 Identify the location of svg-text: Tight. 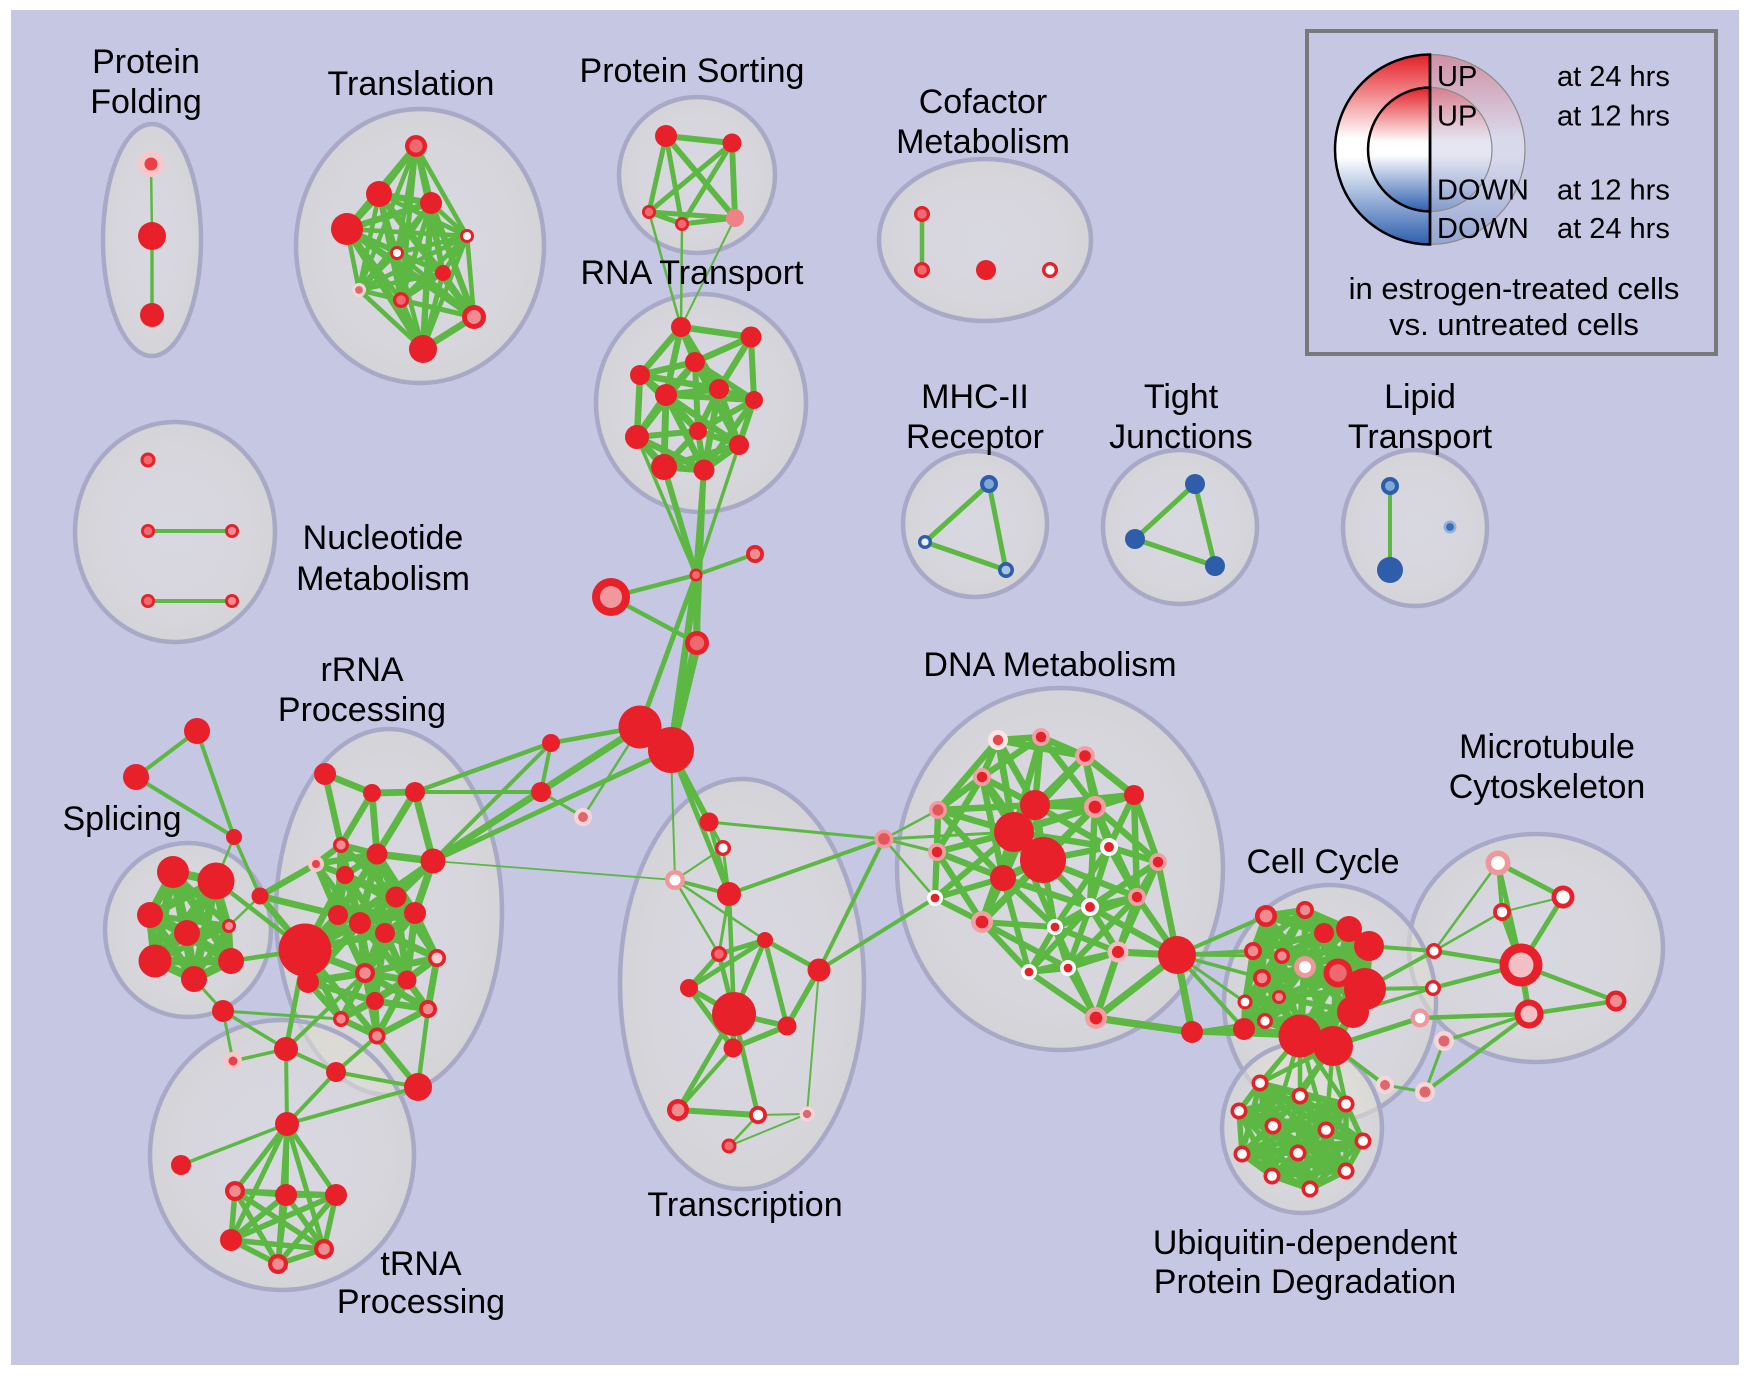
(1181, 397).